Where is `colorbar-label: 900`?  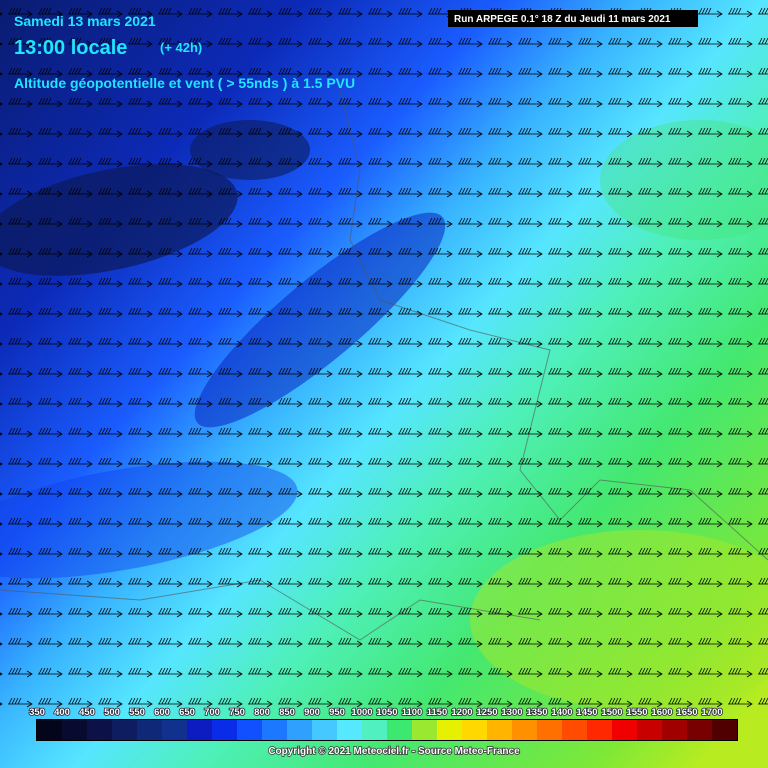 colorbar-label: 900 is located at coordinates (312, 712).